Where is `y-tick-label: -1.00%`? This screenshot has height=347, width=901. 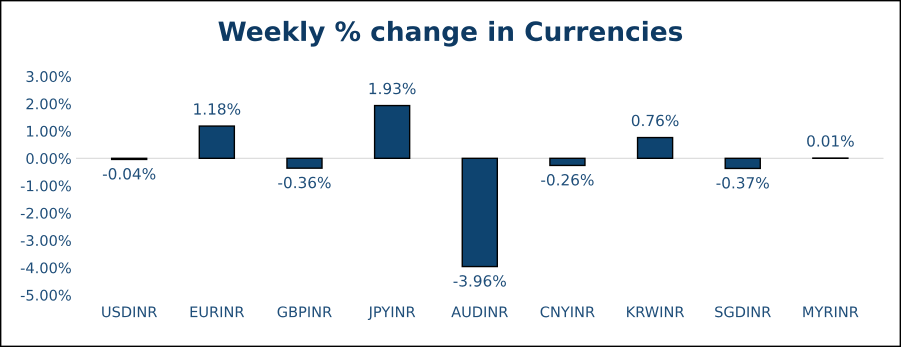 y-tick-label: -1.00% is located at coordinates (45, 186).